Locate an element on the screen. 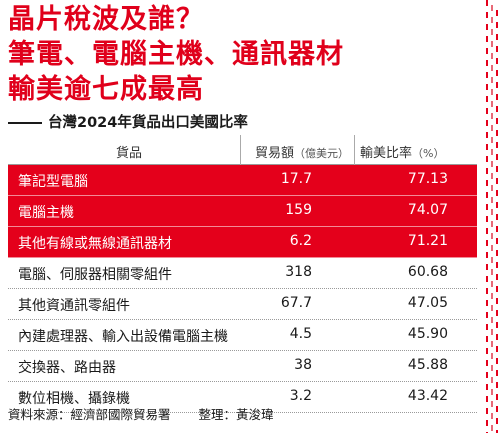  row-goods-name: 其他有線或無線通訊器材 is located at coordinates (95, 244).